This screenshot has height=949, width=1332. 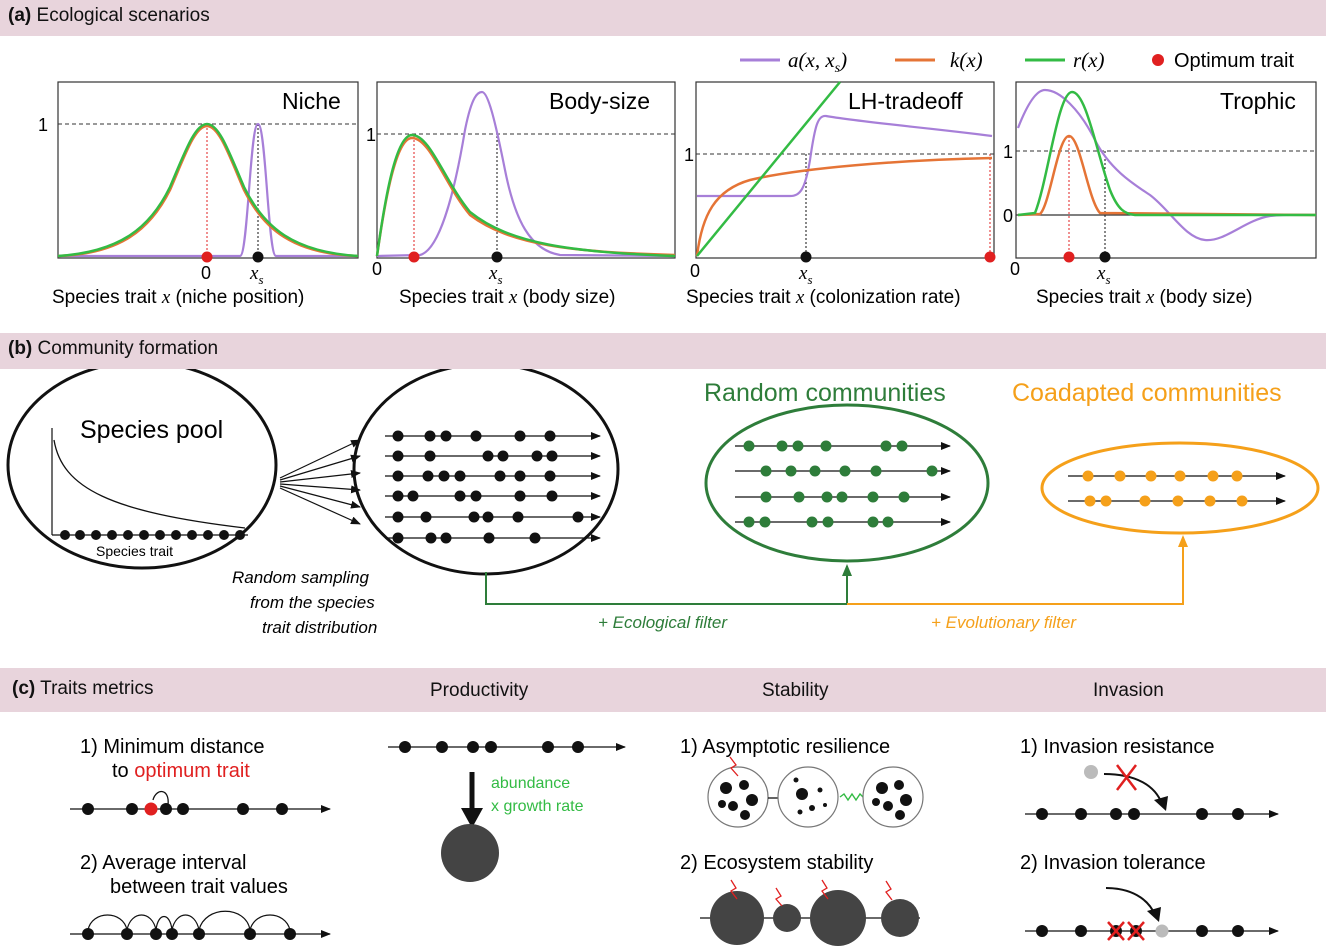 What do you see at coordinates (1004, 622) in the screenshot?
I see `evo-filter-label: + Evolutionary filter` at bounding box center [1004, 622].